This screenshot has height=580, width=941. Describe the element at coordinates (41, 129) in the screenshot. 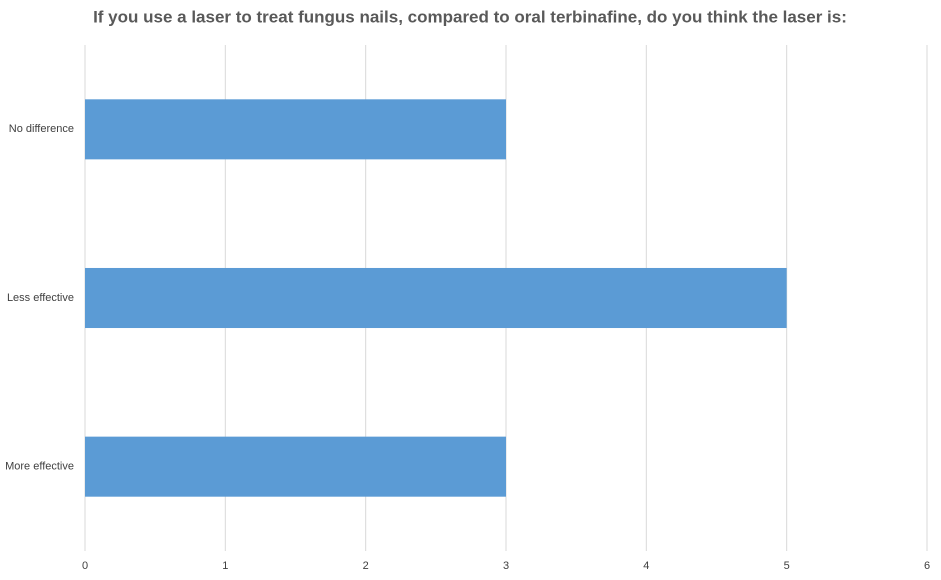

I see `y-tick-label: No difference` at that location.